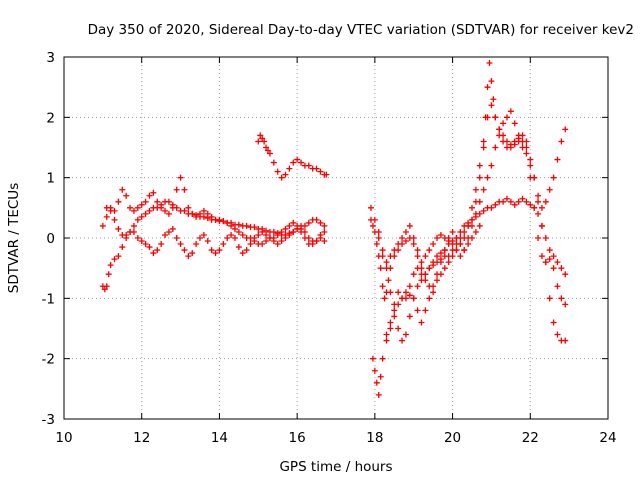 The width and height of the screenshot is (640, 480). I want to click on series-sv-i, so click(433, 280).